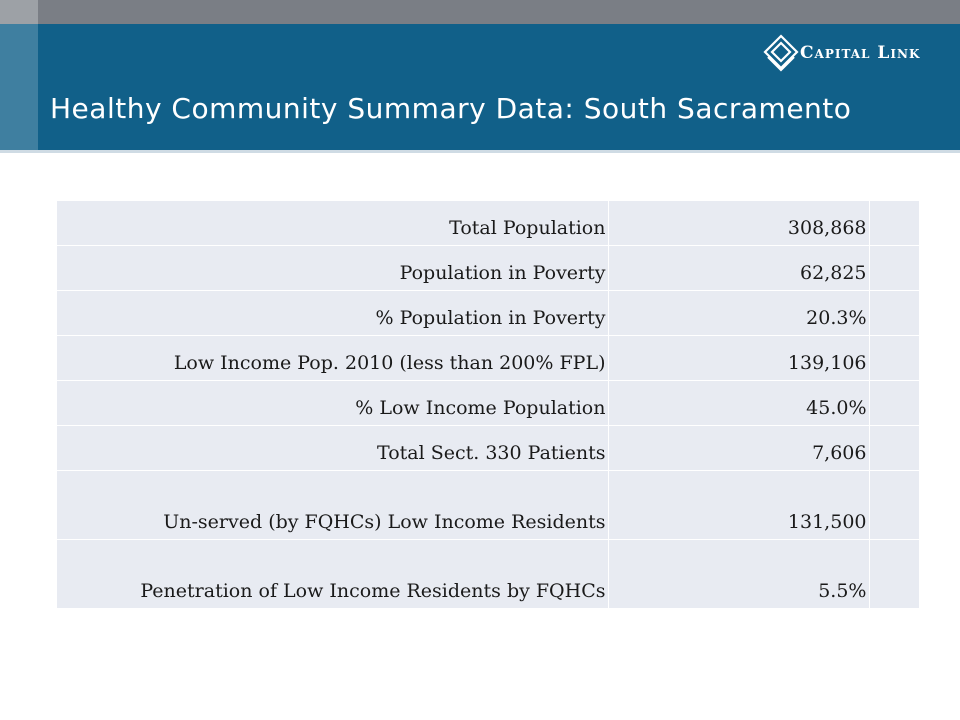  What do you see at coordinates (860, 53) in the screenshot?
I see `logo-text: Capital Link` at bounding box center [860, 53].